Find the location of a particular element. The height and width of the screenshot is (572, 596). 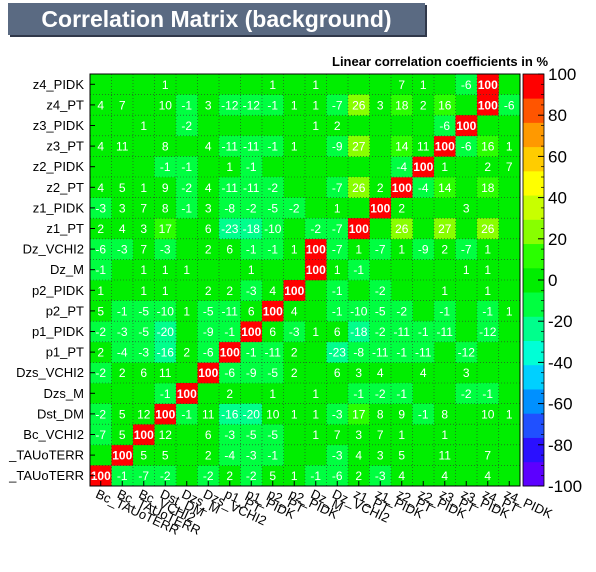

y-tick-label: p1_PT is located at coordinates (65, 352).